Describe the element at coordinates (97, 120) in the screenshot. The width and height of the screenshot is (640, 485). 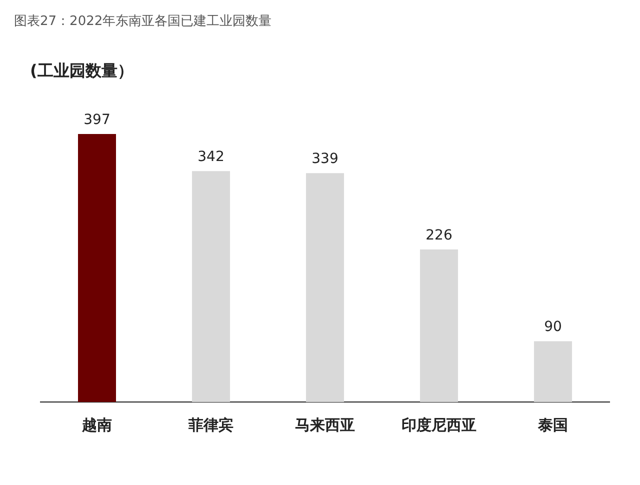
I see `data-label: 397` at that location.